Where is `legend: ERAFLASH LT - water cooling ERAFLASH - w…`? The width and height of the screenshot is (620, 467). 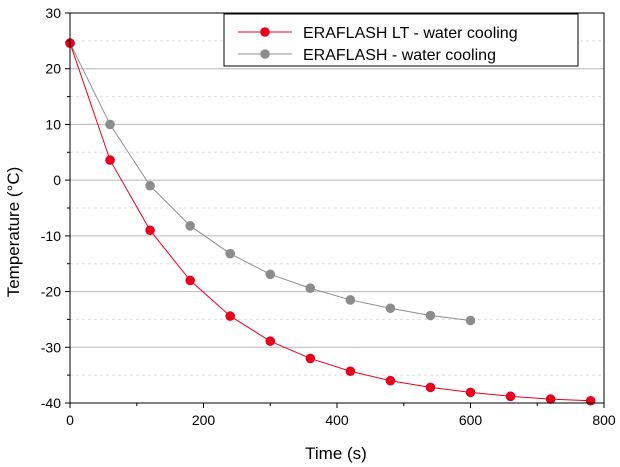
legend: ERAFLASH LT - water cooling ERAFLASH - w… is located at coordinates (401, 40).